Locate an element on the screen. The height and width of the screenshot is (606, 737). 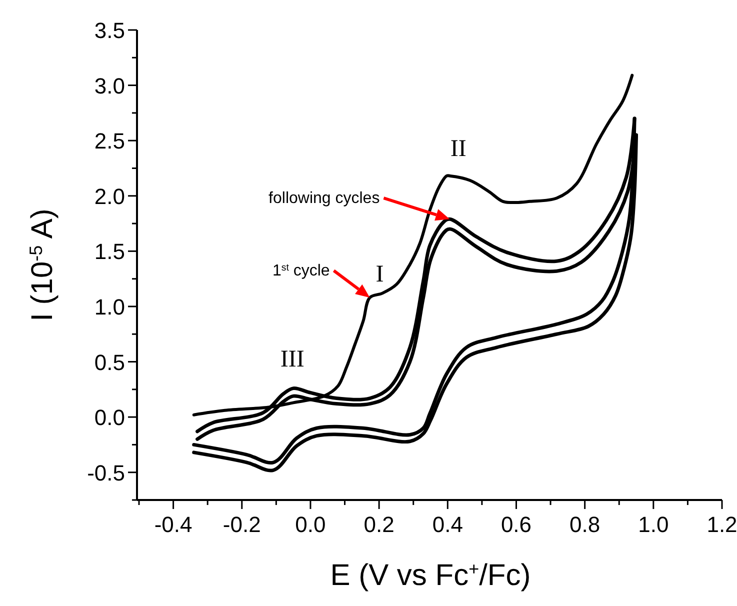
y-tick-label: -0.5 is located at coordinates (106, 473).